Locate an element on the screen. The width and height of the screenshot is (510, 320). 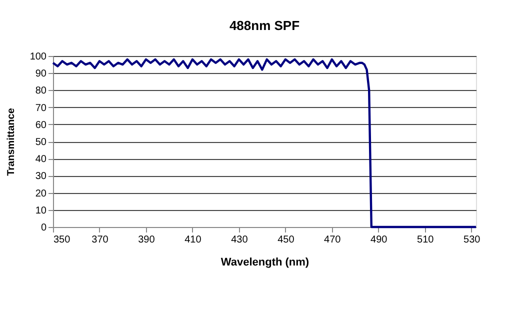
y-tick-label: 10 is located at coordinates (41, 210).